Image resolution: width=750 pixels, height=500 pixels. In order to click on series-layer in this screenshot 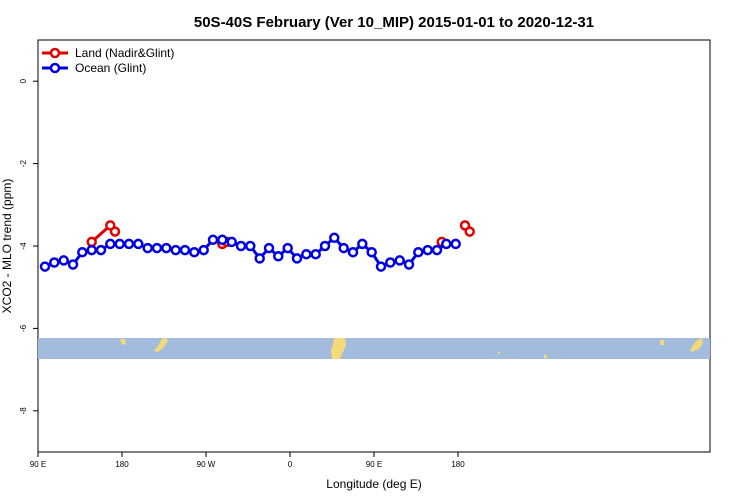, I will do `click(257, 246)`.